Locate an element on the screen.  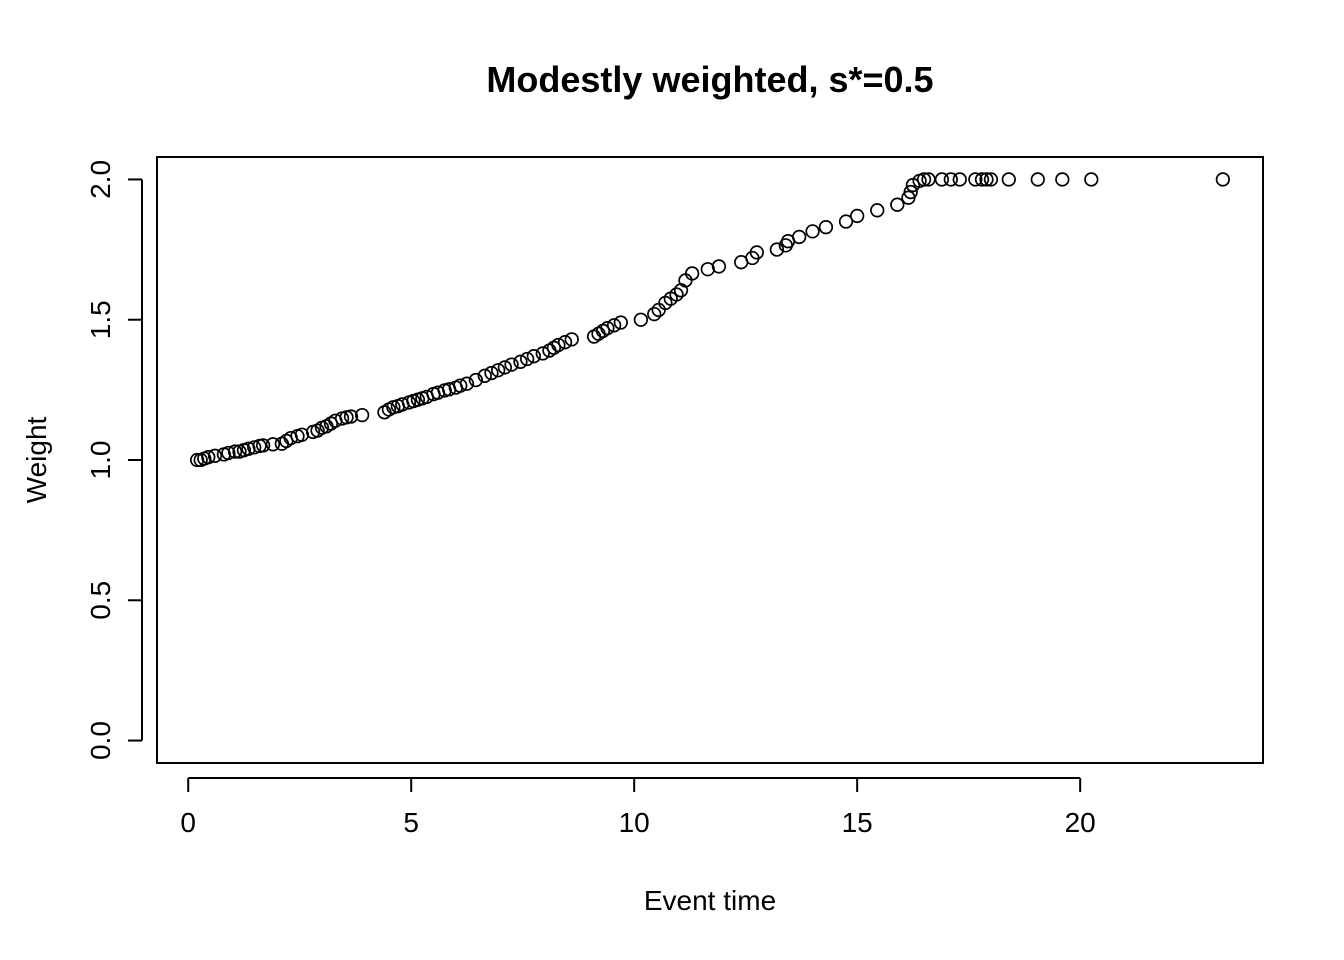
x-tick-label: 10 is located at coordinates (634, 822).